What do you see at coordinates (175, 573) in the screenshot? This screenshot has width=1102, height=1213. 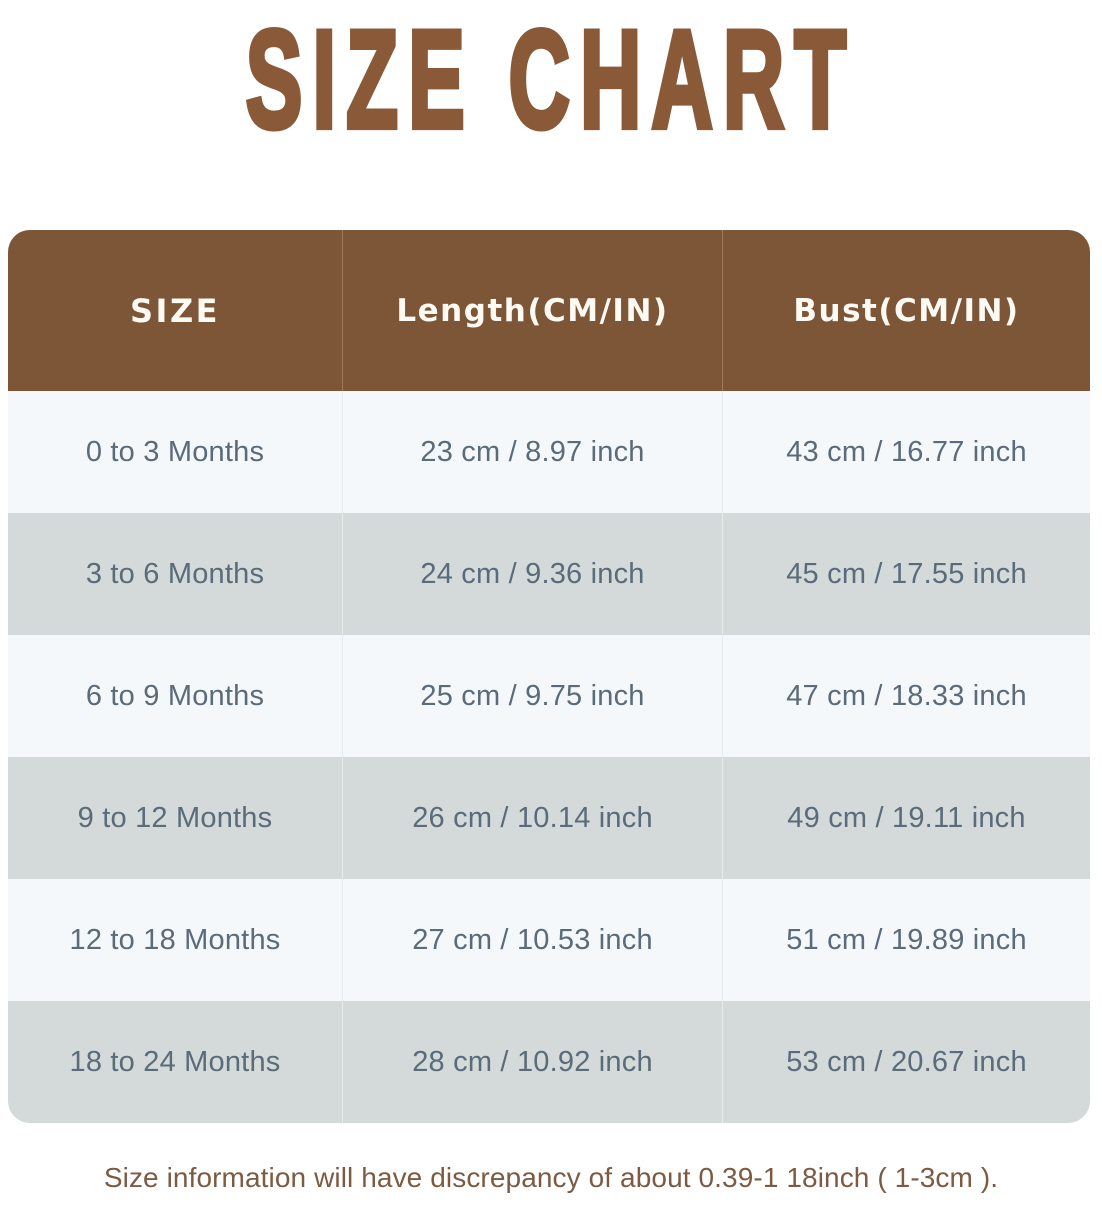 I see `cell-size: 3 to 6 Months` at bounding box center [175, 573].